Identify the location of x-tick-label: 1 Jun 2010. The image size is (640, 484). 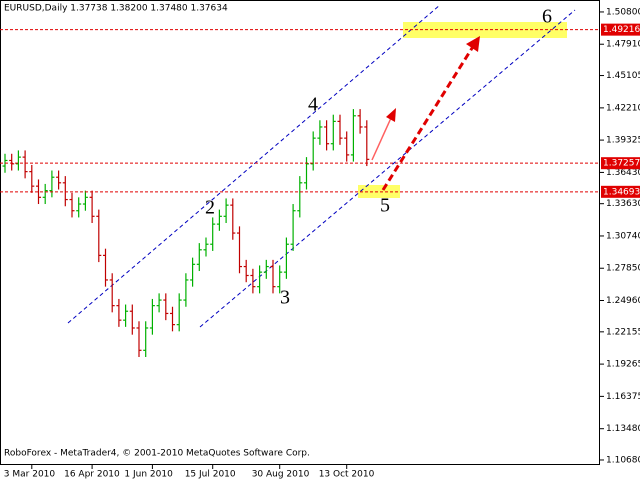
(148, 475).